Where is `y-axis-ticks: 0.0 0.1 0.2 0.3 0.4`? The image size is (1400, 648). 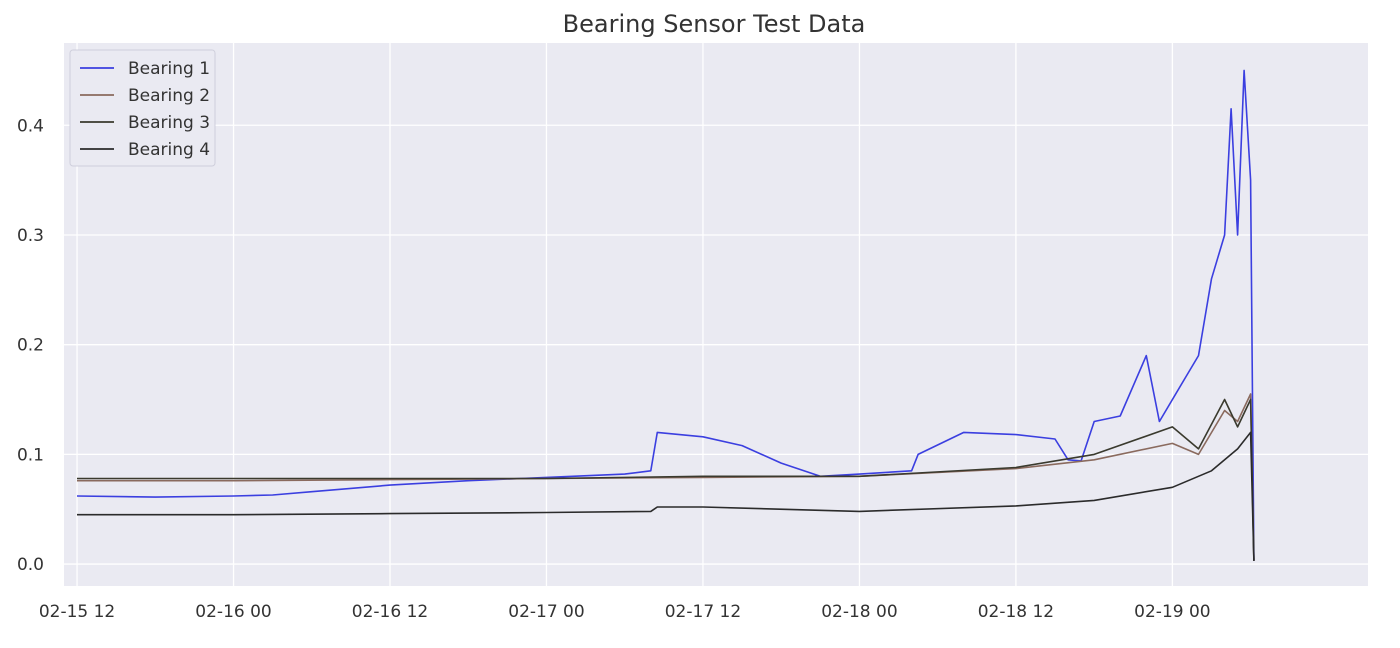
y-axis-ticks: 0.0 0.1 0.2 0.3 0.4 is located at coordinates (30, 345).